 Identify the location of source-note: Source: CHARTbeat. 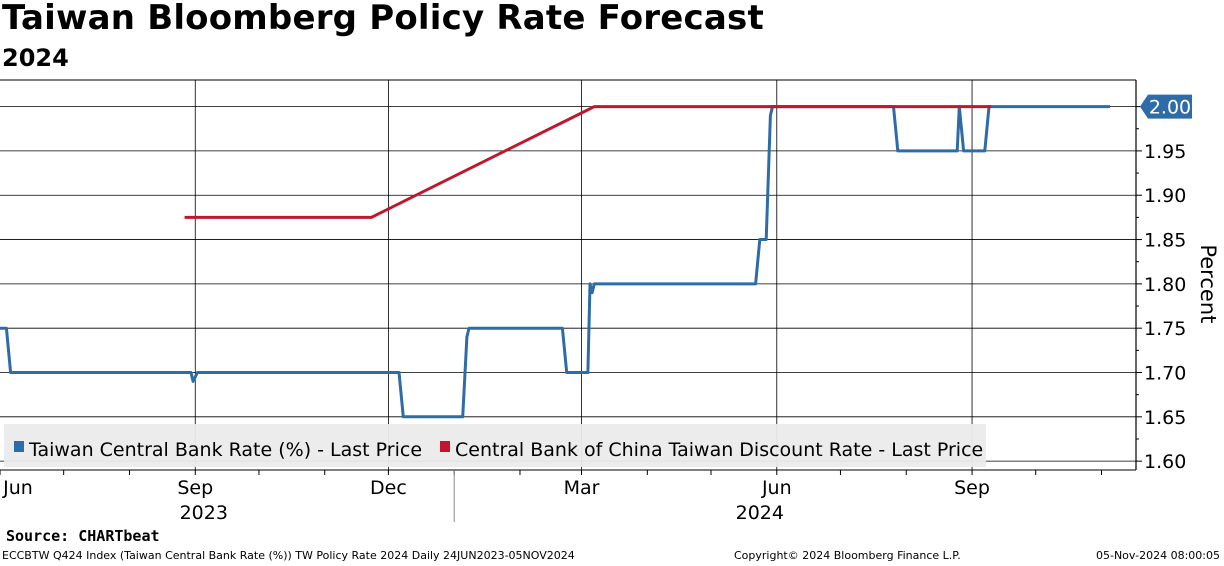
(83, 536).